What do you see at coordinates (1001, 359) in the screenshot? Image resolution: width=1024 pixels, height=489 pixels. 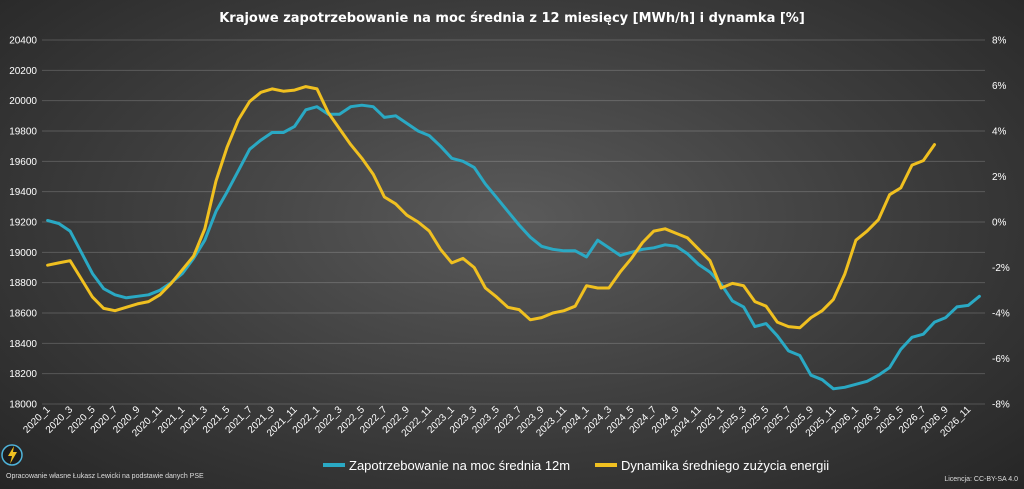 I see `right-tick-label: -6%` at bounding box center [1001, 359].